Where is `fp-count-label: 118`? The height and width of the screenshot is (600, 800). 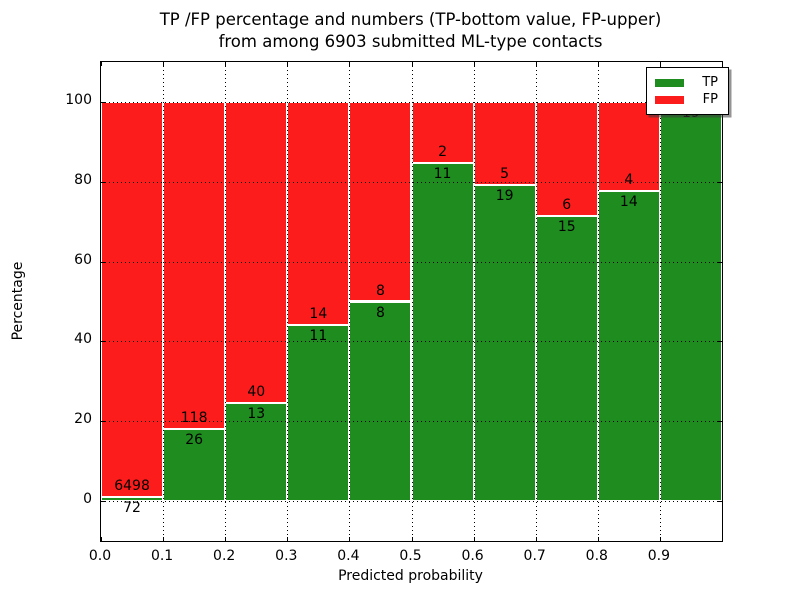
fp-count-label: 118 is located at coordinates (194, 418).